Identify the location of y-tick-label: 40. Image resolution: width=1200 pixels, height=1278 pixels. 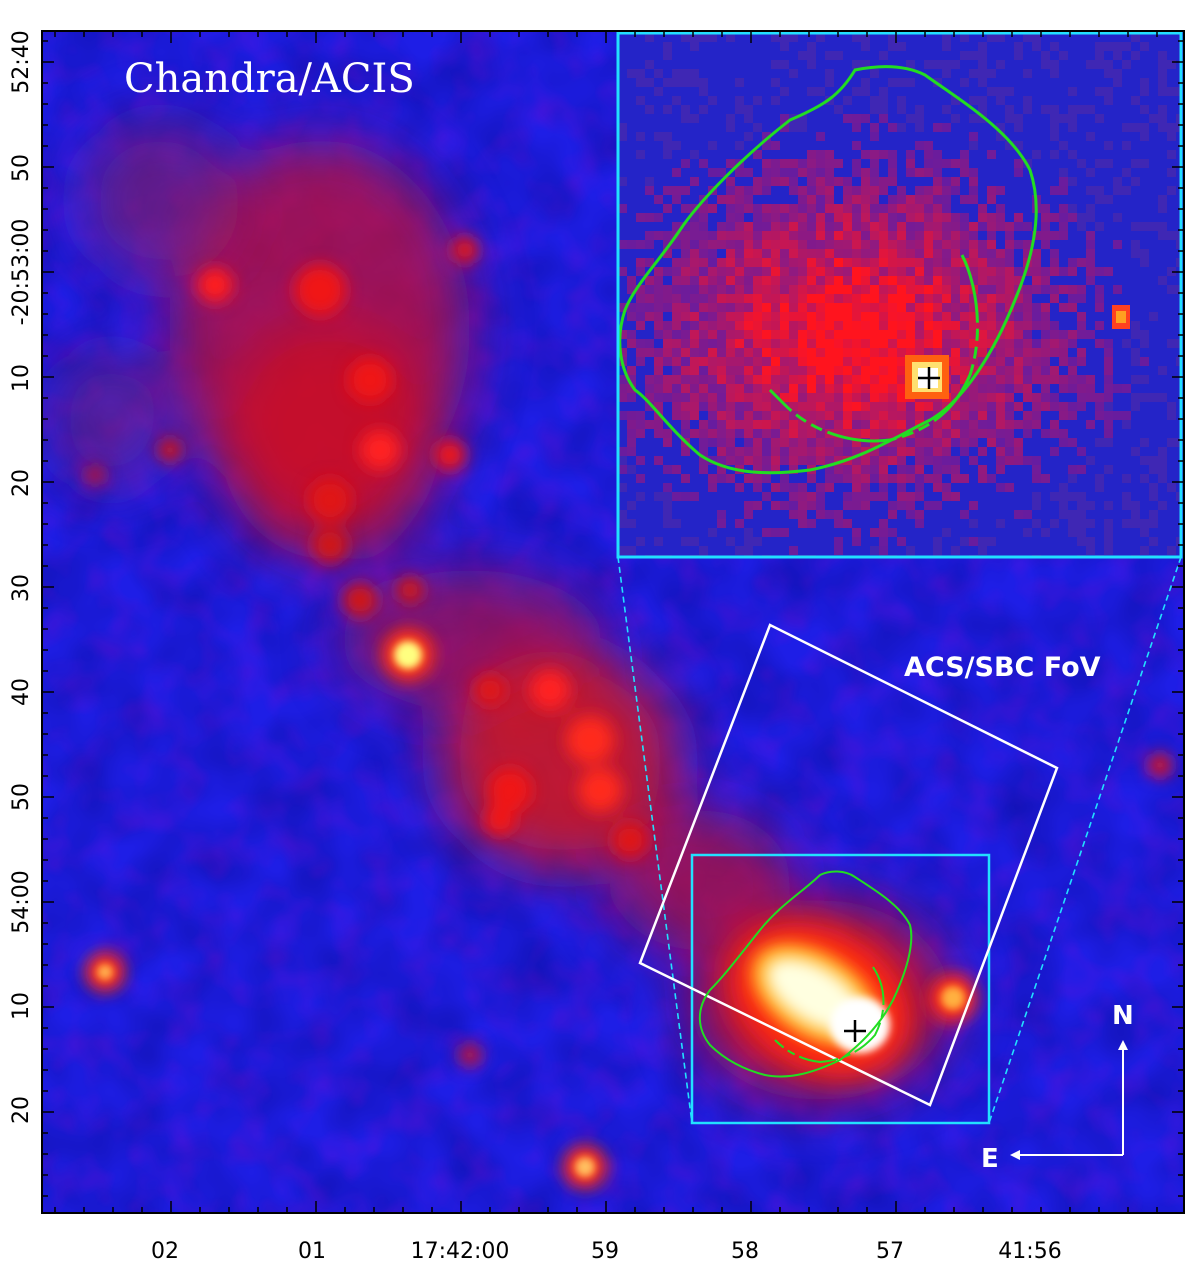
(21, 692).